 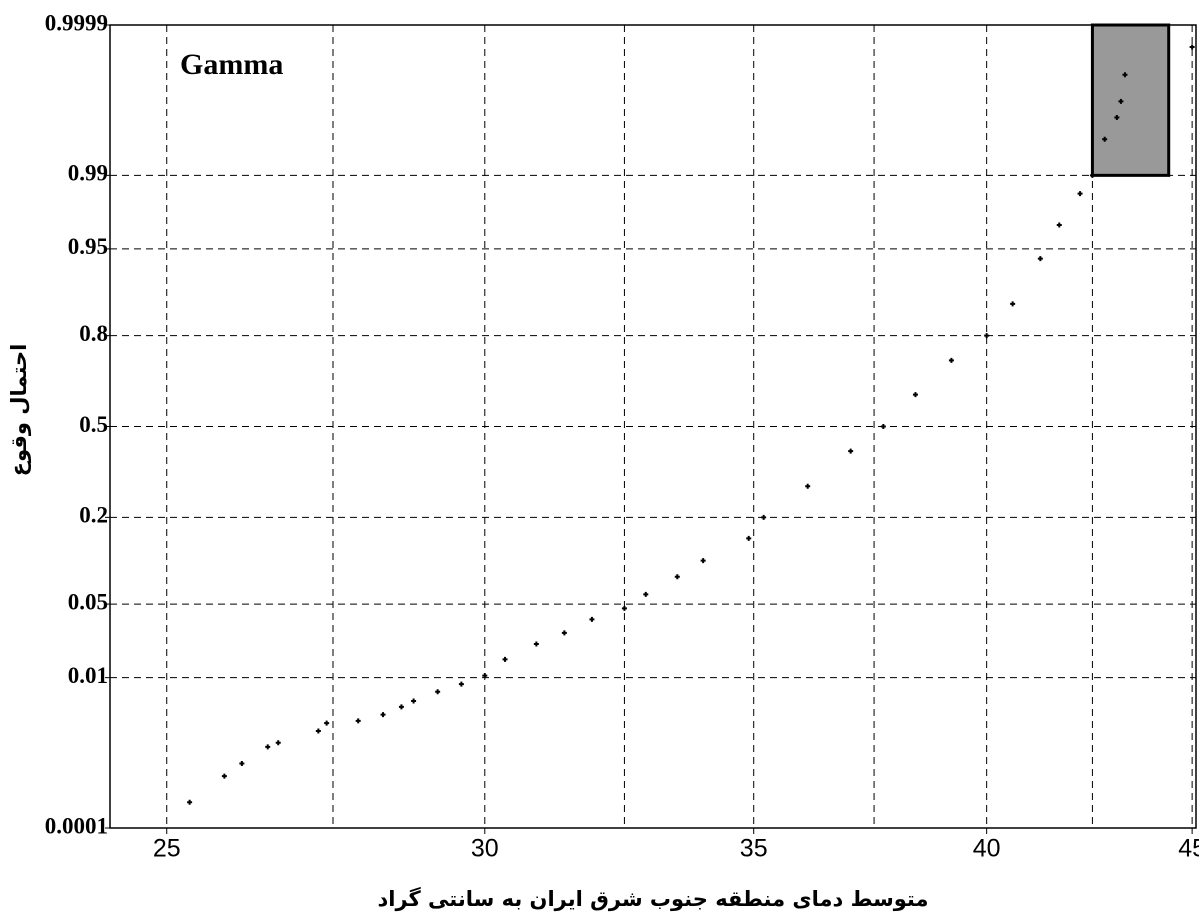 I want to click on y-axis-label: احتمال وقوع, so click(x=19, y=410).